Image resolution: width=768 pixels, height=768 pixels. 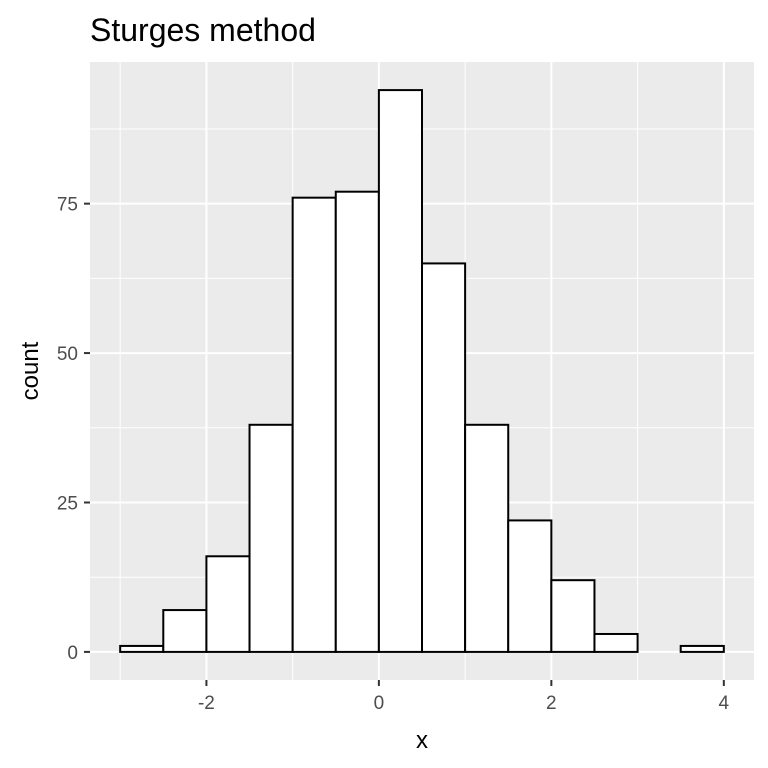 I want to click on y-tick-label: 0, so click(x=72, y=653).